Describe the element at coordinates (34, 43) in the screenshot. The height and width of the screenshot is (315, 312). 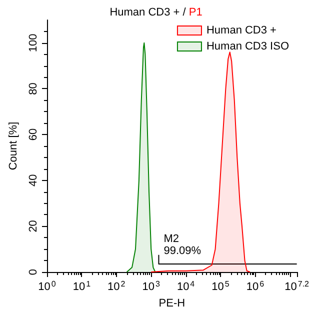
I see `y-tick-label: 100` at that location.